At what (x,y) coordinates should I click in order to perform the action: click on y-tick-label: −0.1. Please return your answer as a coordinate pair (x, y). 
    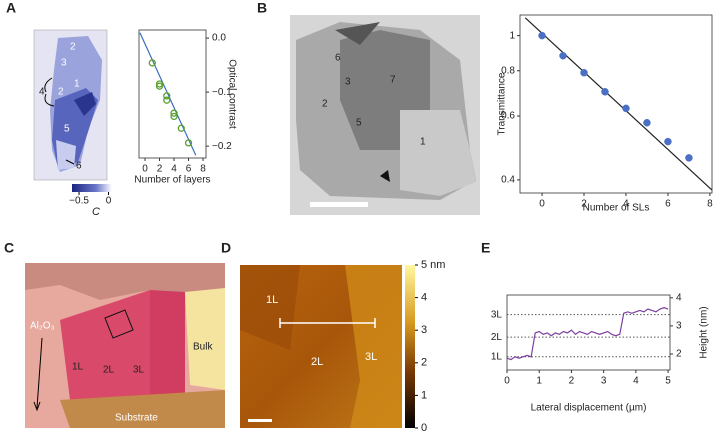
    Looking at the image, I should click on (222, 92).